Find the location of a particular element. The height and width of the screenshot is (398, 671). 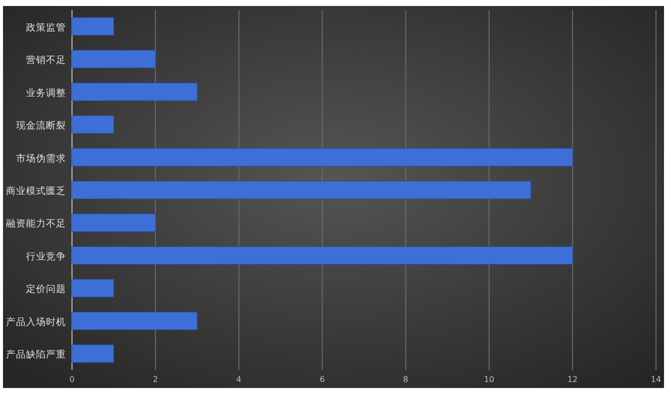

x-tick-label: 14 is located at coordinates (656, 379).